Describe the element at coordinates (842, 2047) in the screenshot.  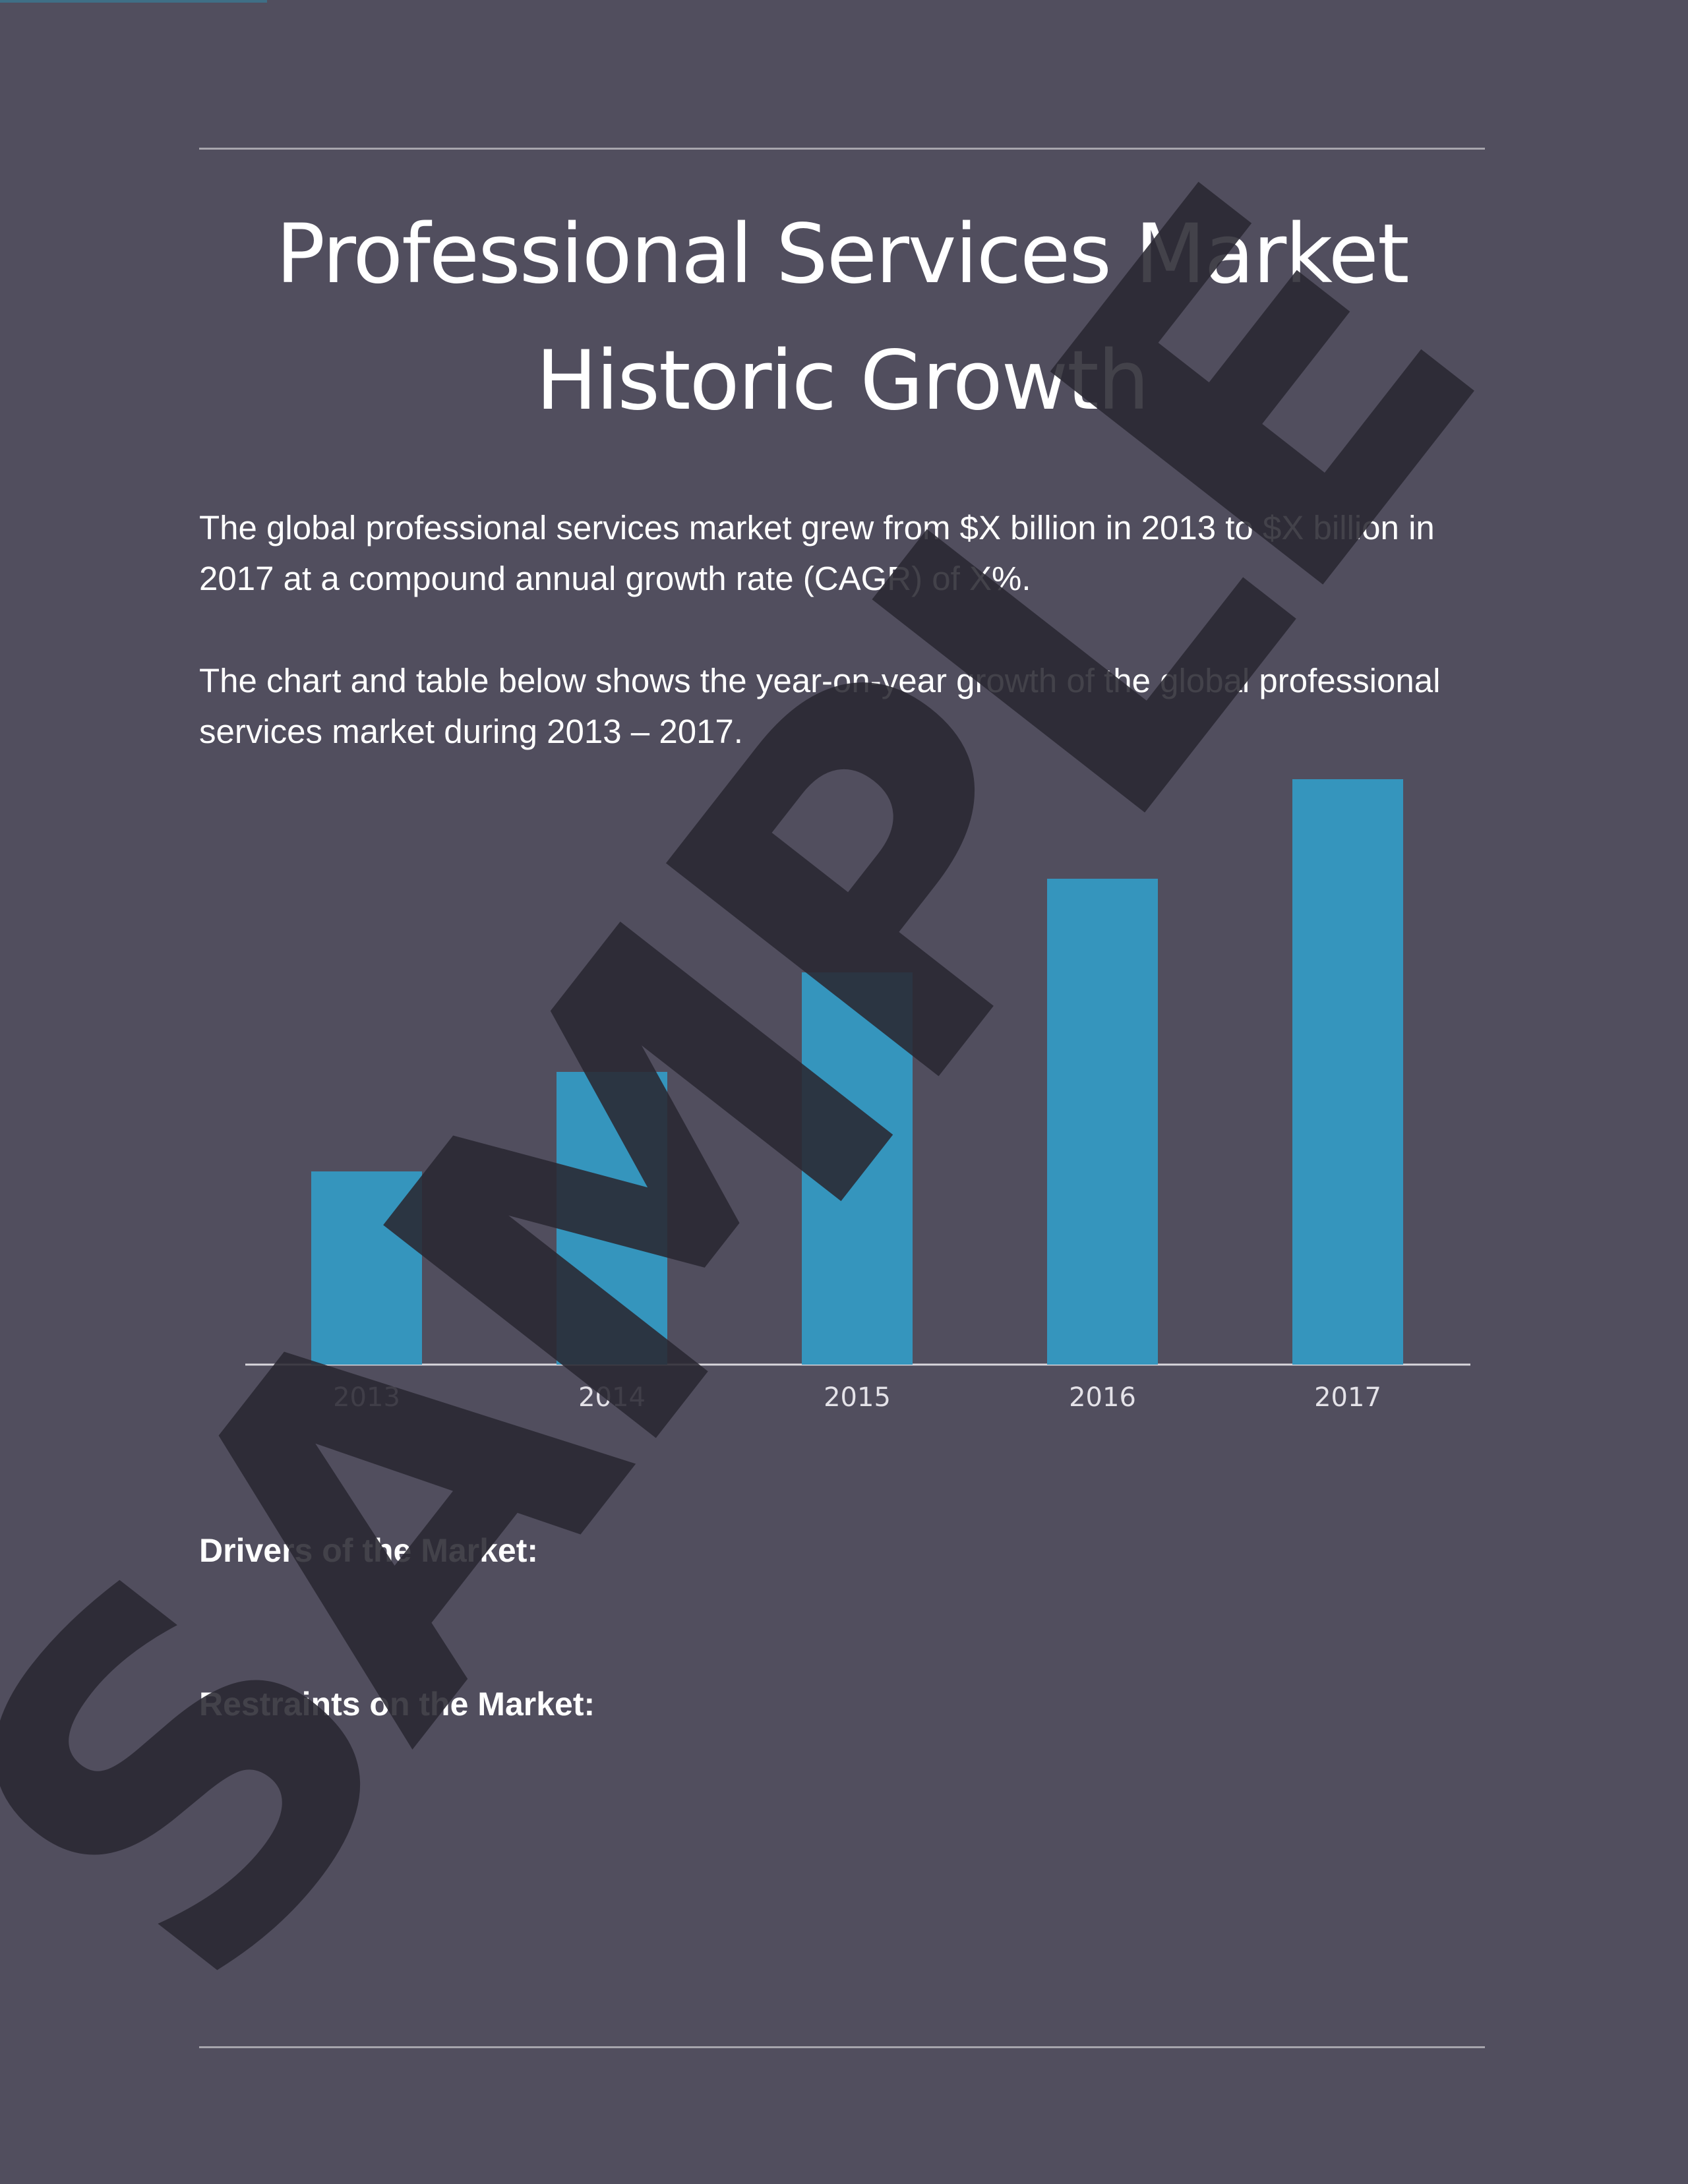
I see `bottom-divider` at that location.